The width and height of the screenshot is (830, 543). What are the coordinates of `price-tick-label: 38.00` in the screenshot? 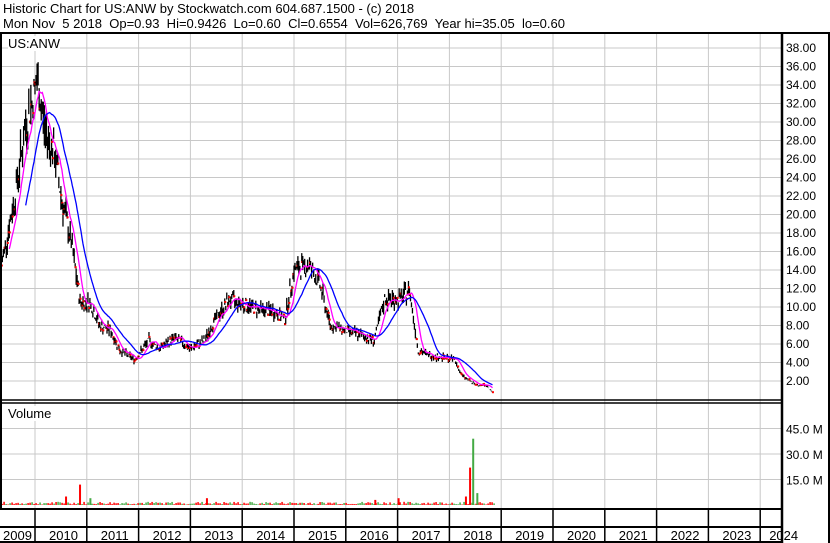 It's located at (801, 48).